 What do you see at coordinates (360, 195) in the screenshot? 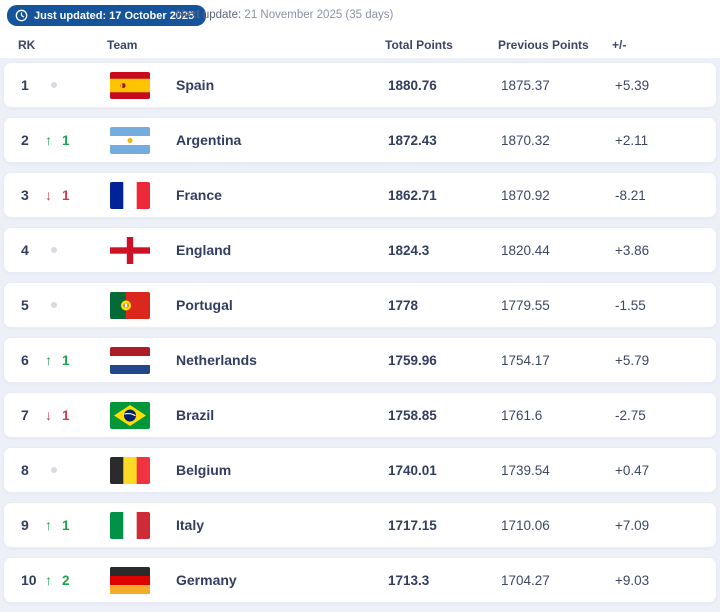
I see `table-row: 3 ↓ 1 France 1862.71 1870.92 -8.21` at bounding box center [360, 195].